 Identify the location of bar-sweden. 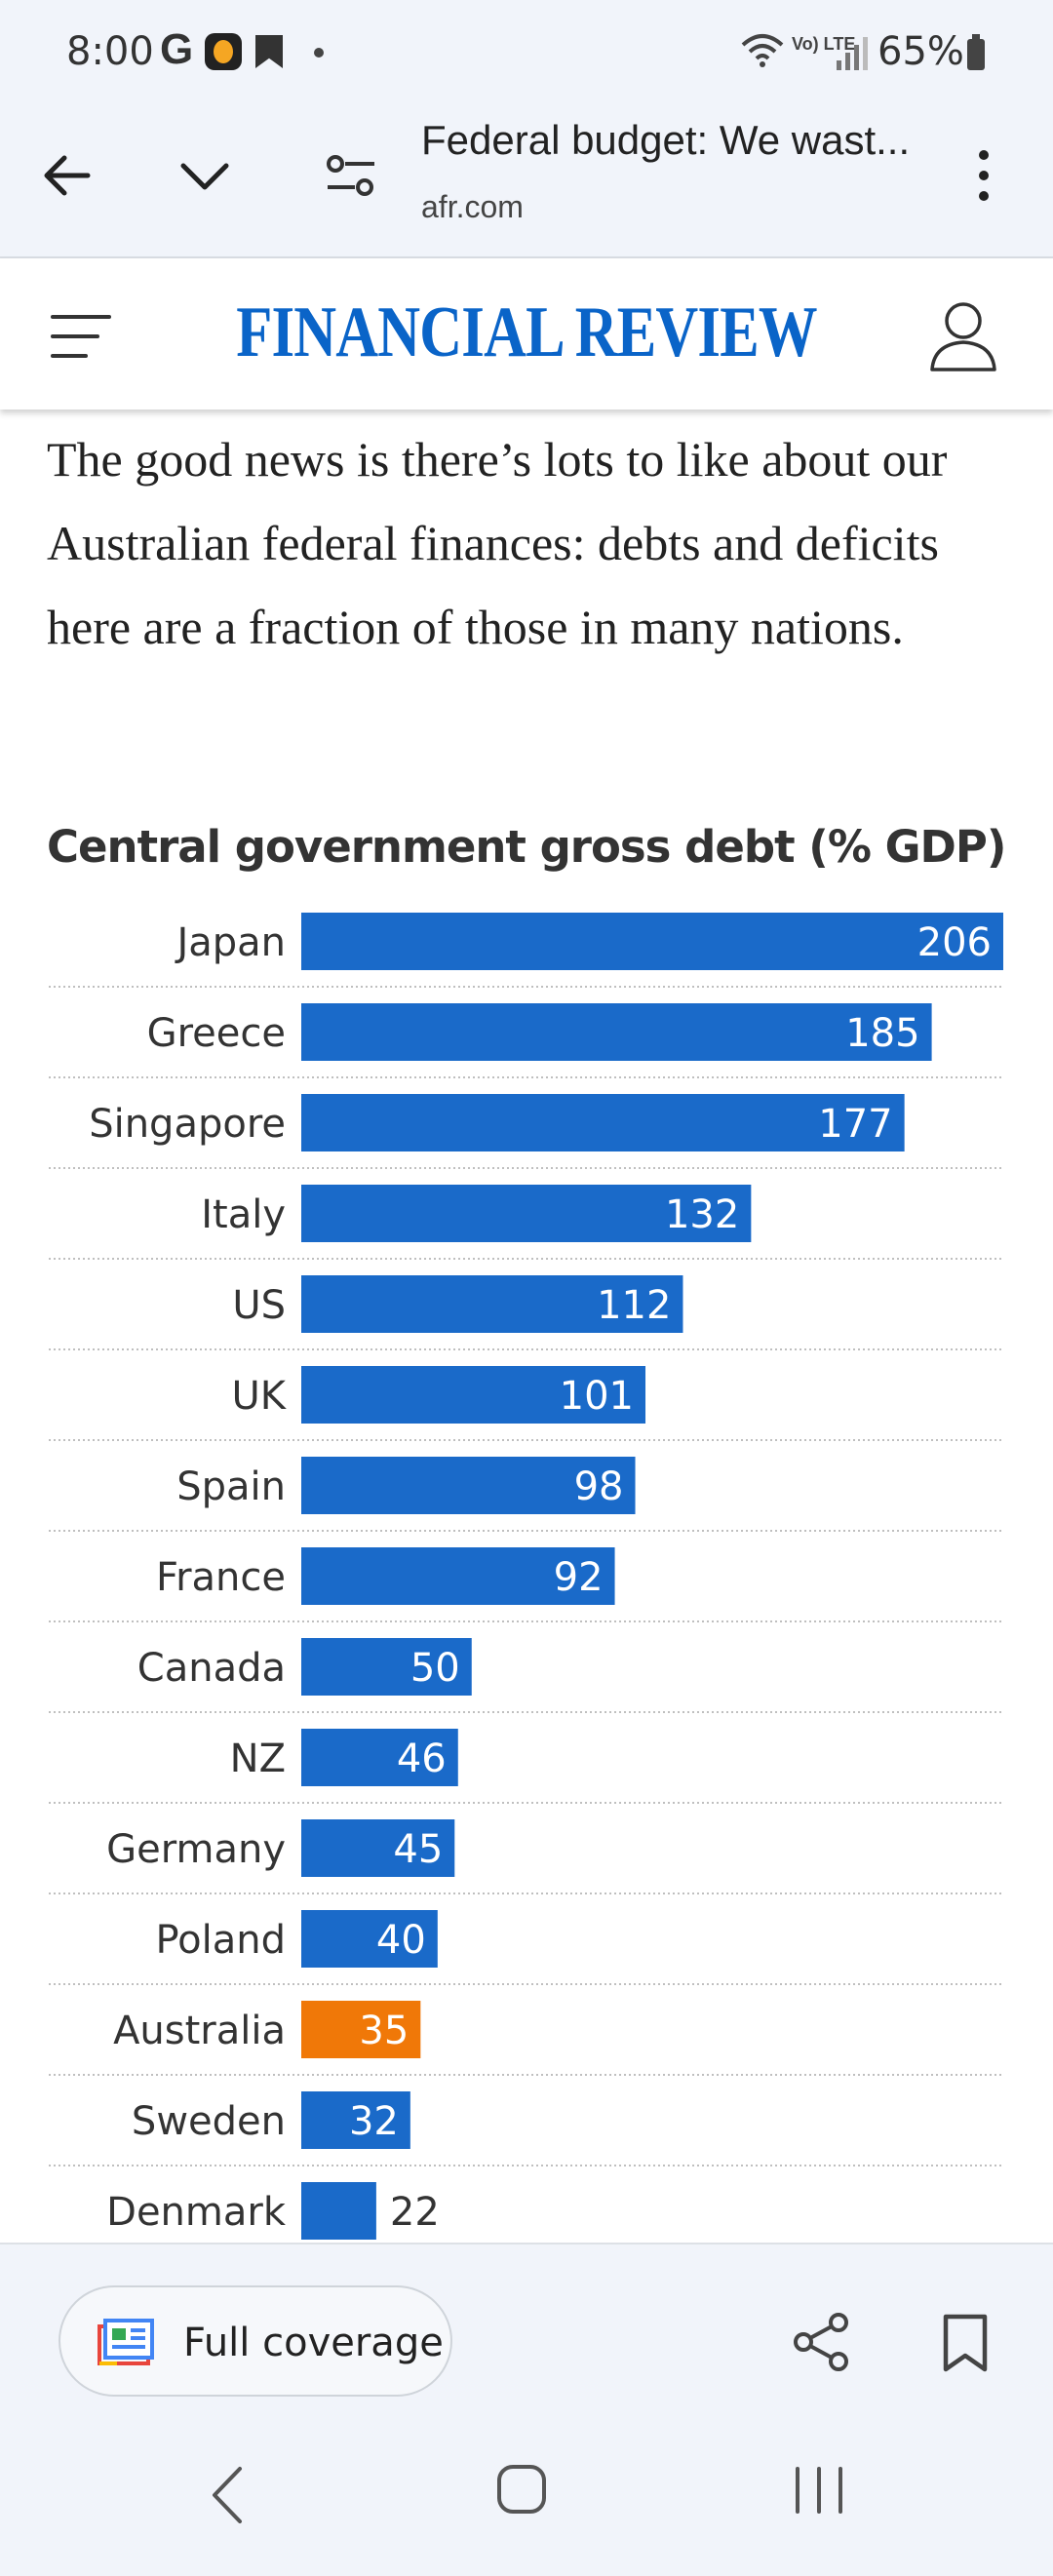
(355, 2120).